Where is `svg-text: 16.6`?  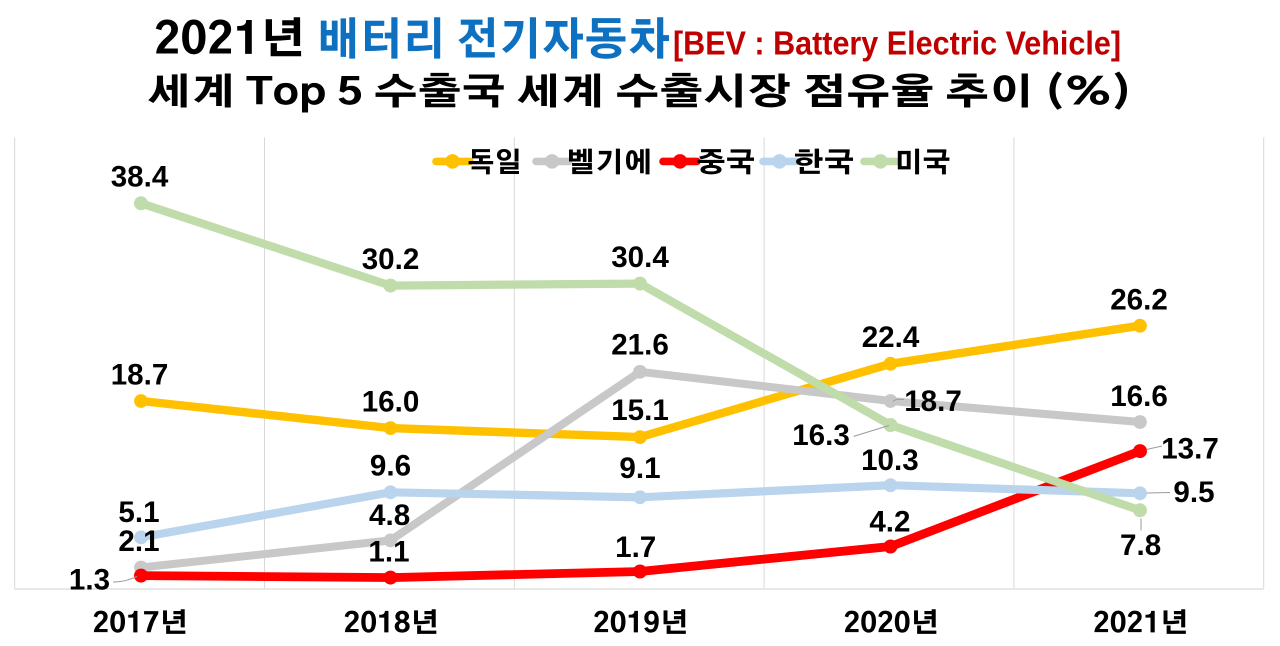
svg-text: 16.6 is located at coordinates (1139, 396).